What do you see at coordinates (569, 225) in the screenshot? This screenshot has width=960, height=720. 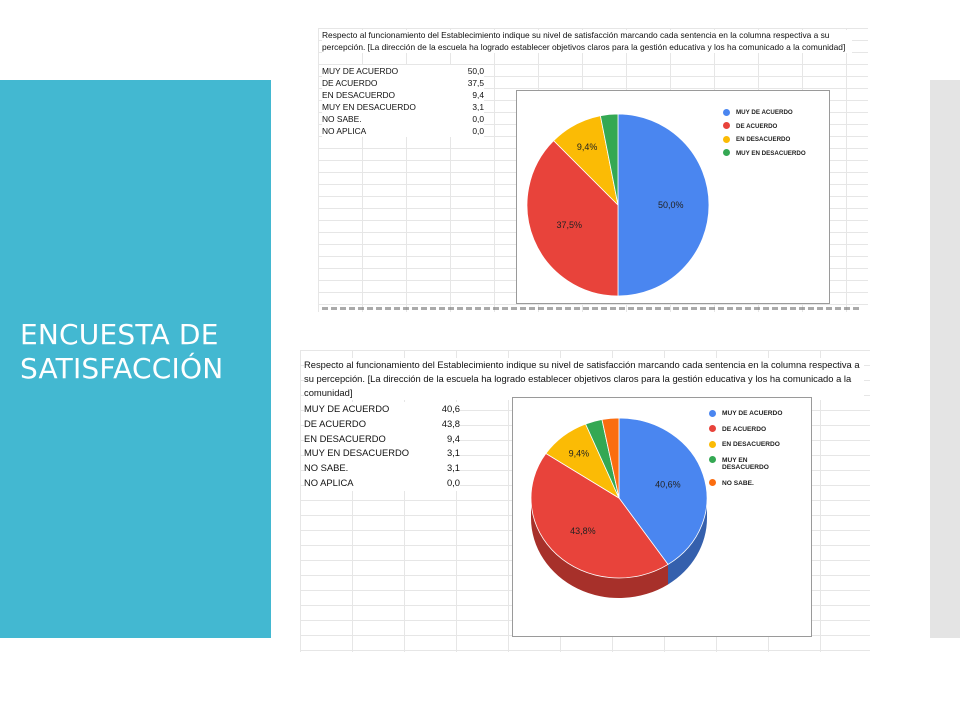 I see `pie-data-label: 37,5%` at bounding box center [569, 225].